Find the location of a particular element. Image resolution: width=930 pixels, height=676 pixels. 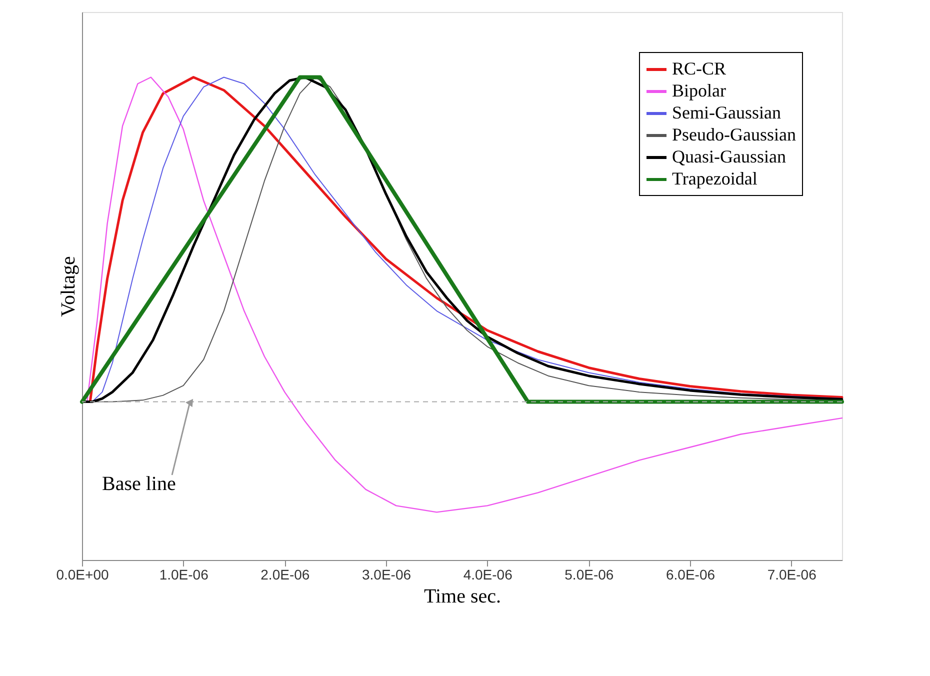

x-tick-label: 0.0E+00 is located at coordinates (82, 574).